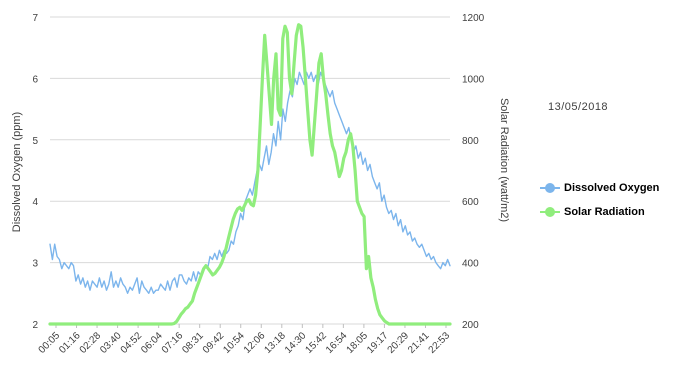 The height and width of the screenshot is (368, 678). I want to click on legend-label-dissolved-oxygen: Dissolved Oxygen, so click(612, 188).